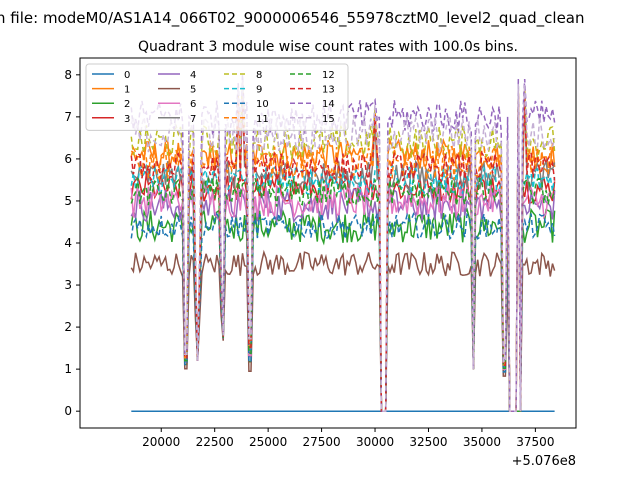  I want to click on legend-label-8: 8, so click(259, 75).